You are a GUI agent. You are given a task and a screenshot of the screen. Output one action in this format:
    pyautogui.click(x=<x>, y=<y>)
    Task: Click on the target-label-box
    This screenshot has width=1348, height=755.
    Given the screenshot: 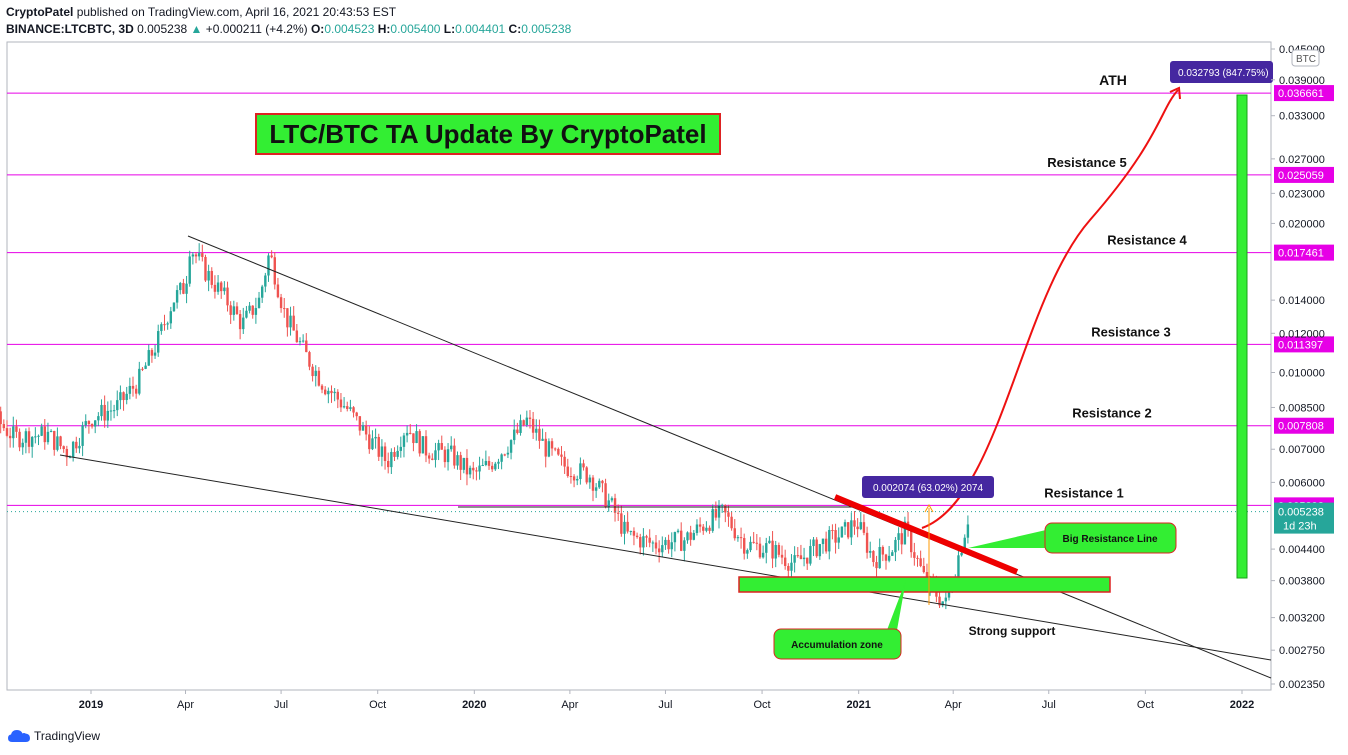 What is the action you would take?
    pyautogui.click(x=1221, y=72)
    